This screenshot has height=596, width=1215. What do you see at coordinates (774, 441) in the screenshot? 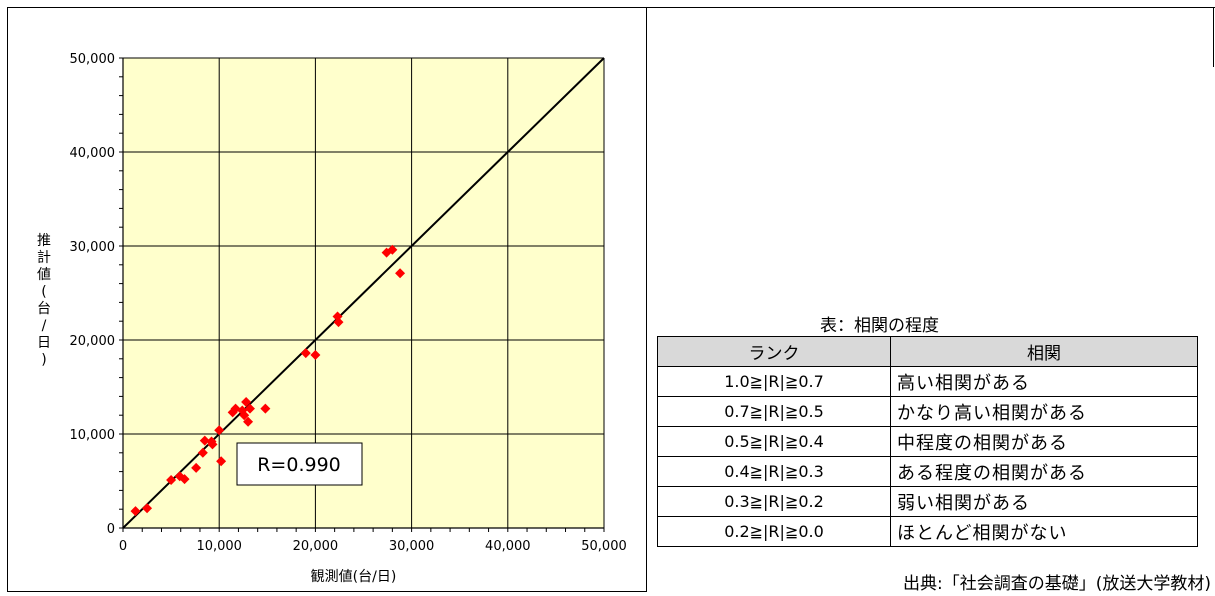
I see `rank-cell: 0.5≧|R|≧0.4` at bounding box center [774, 441].